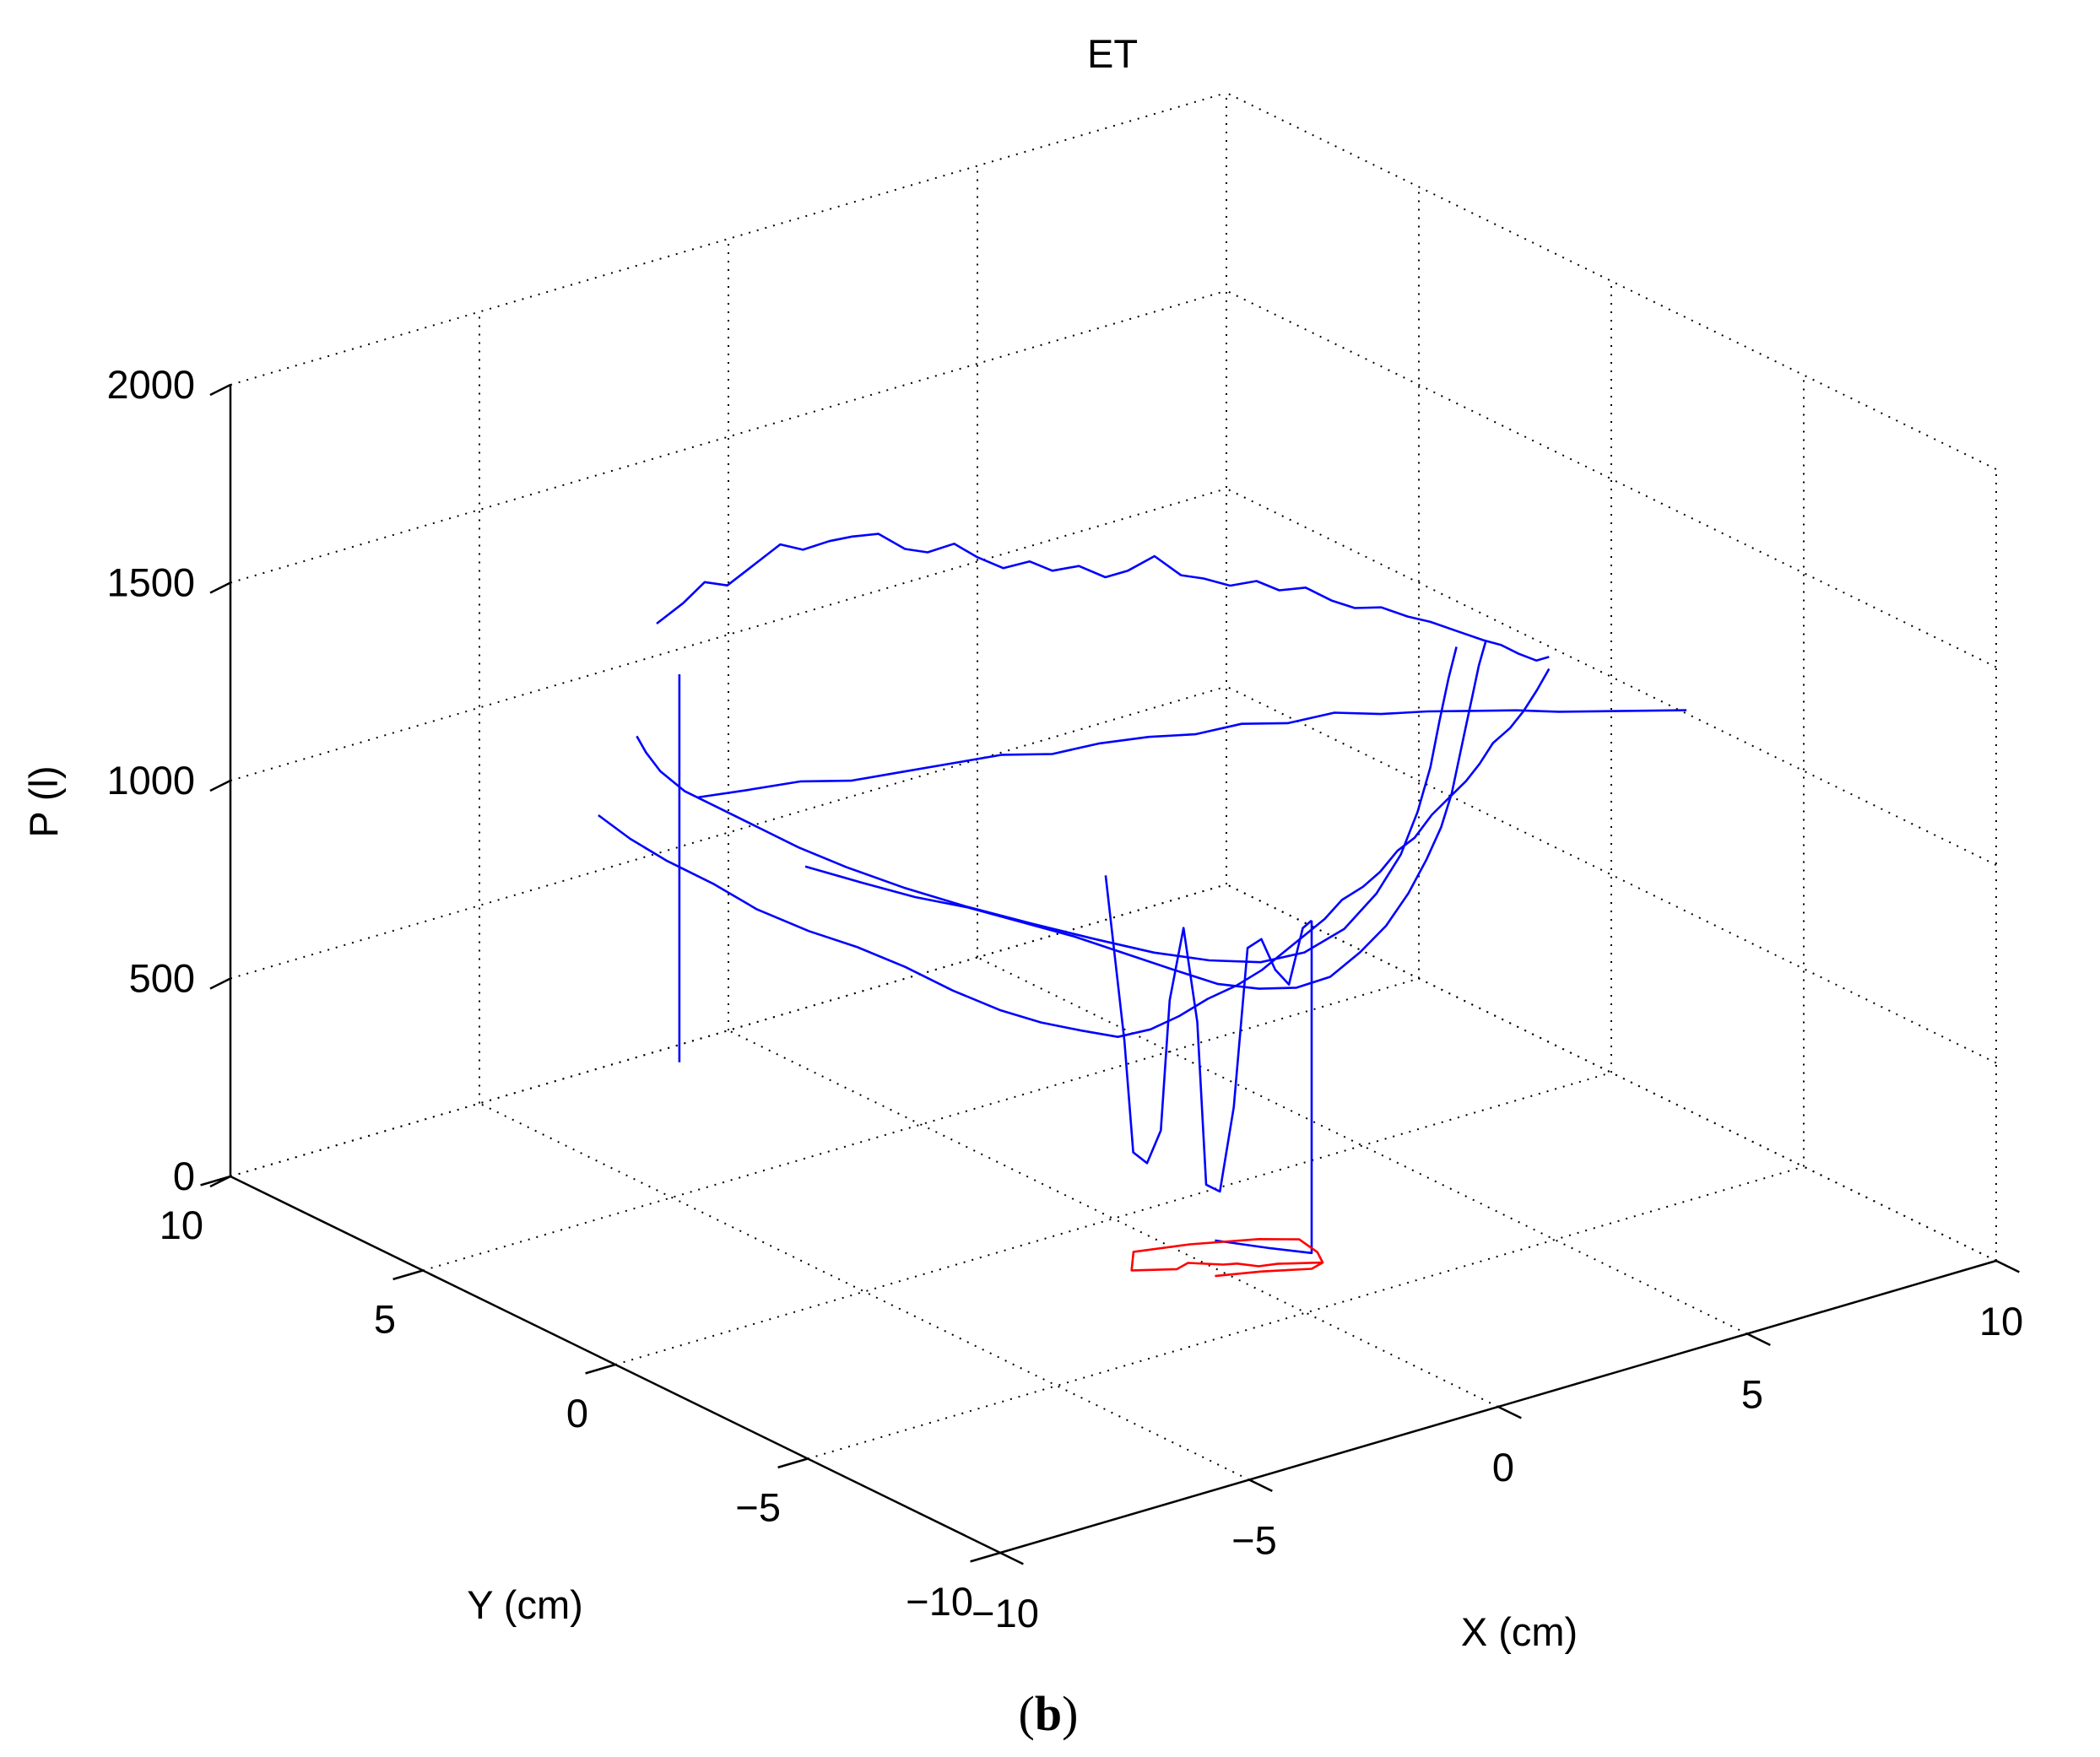  I want to click on panel-label-close: ), so click(1070, 1713).